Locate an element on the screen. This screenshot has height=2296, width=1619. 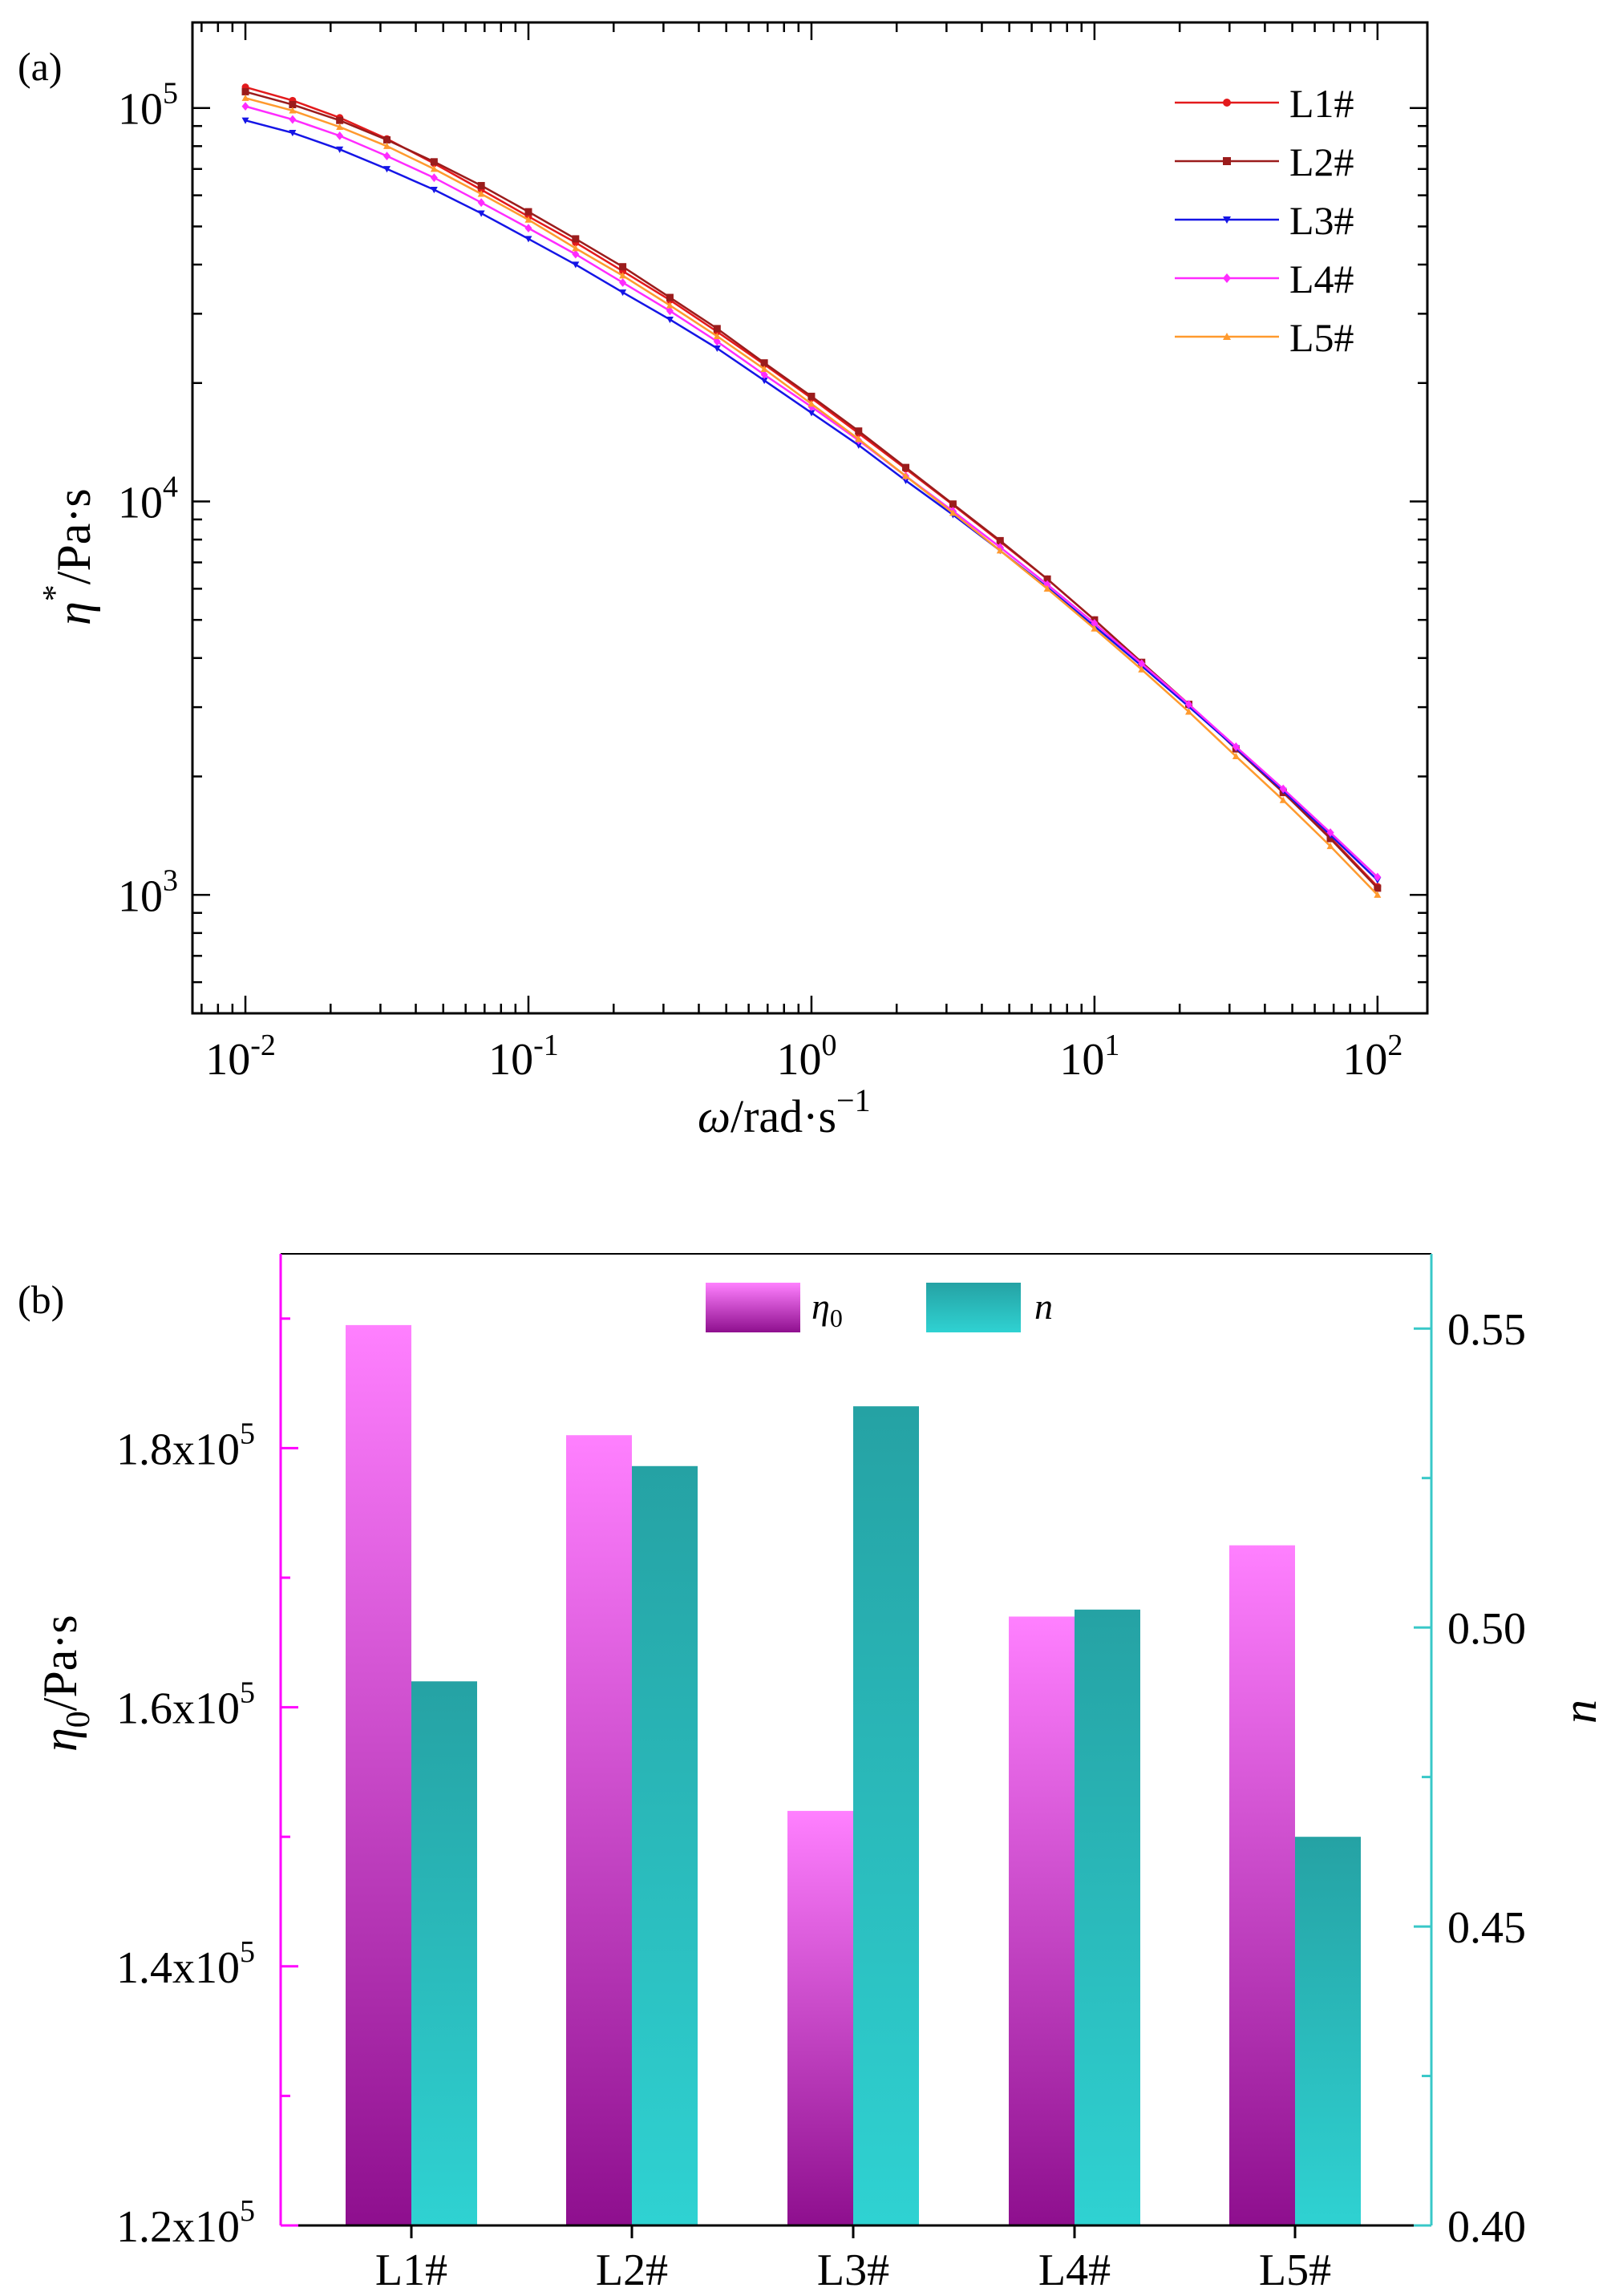
y-axis-unit: /Pa·s is located at coordinates (73, 536).